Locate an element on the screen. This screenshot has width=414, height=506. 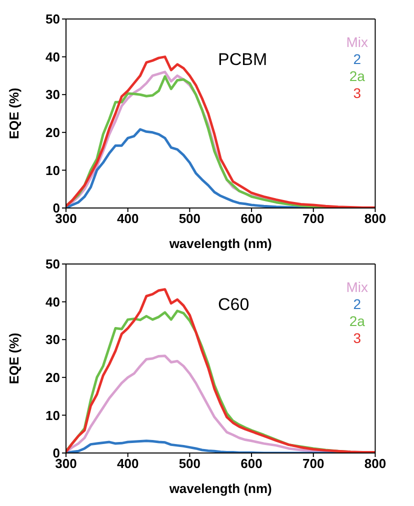
text: PCBM is located at coordinates (243, 60).